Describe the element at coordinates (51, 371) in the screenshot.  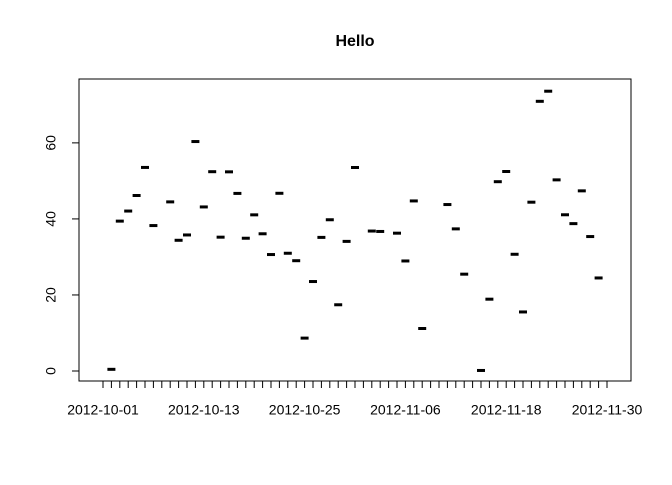
I see `y-tick-label: 0` at that location.